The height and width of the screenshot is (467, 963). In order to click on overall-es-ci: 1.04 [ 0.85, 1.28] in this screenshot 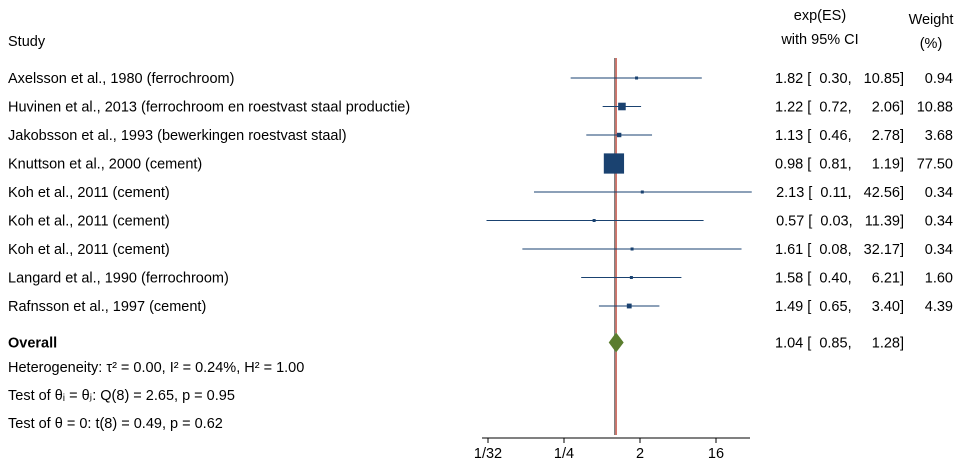, I will do `click(839, 344)`.